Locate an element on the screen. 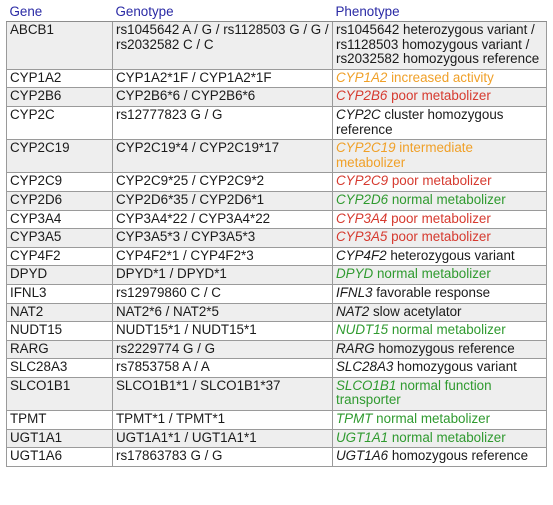  phenotype-cell: CYP2D6 normal metabolizer is located at coordinates (439, 200).